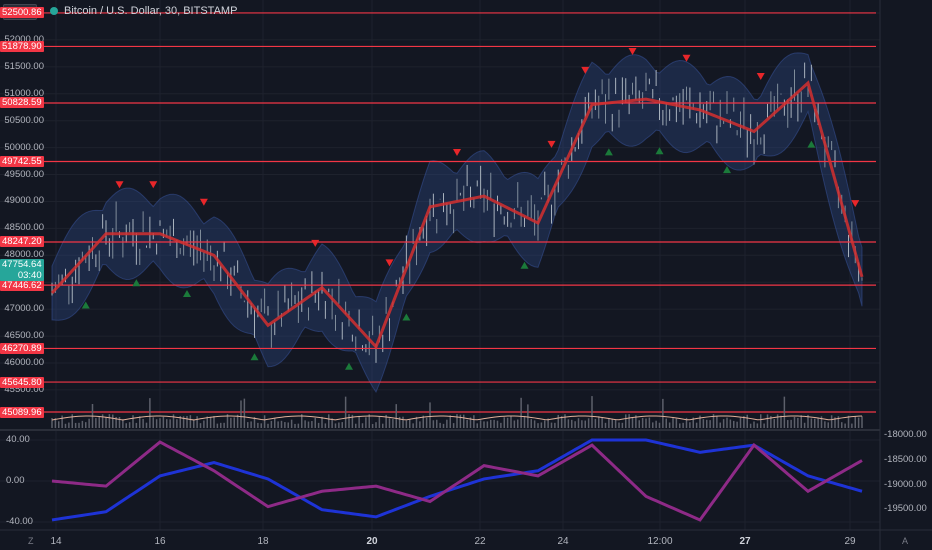 The image size is (932, 550). I want to click on oscillator-pane, so click(440, 480).